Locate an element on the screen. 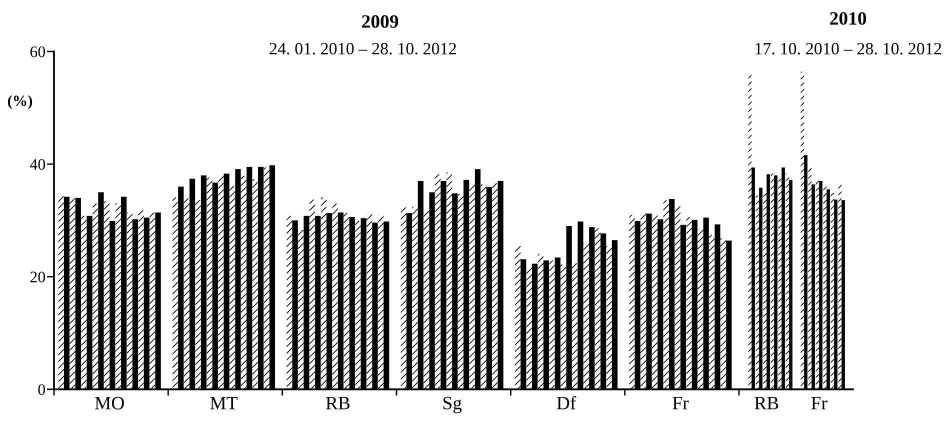  x-tick-label: RB is located at coordinates (338, 403).